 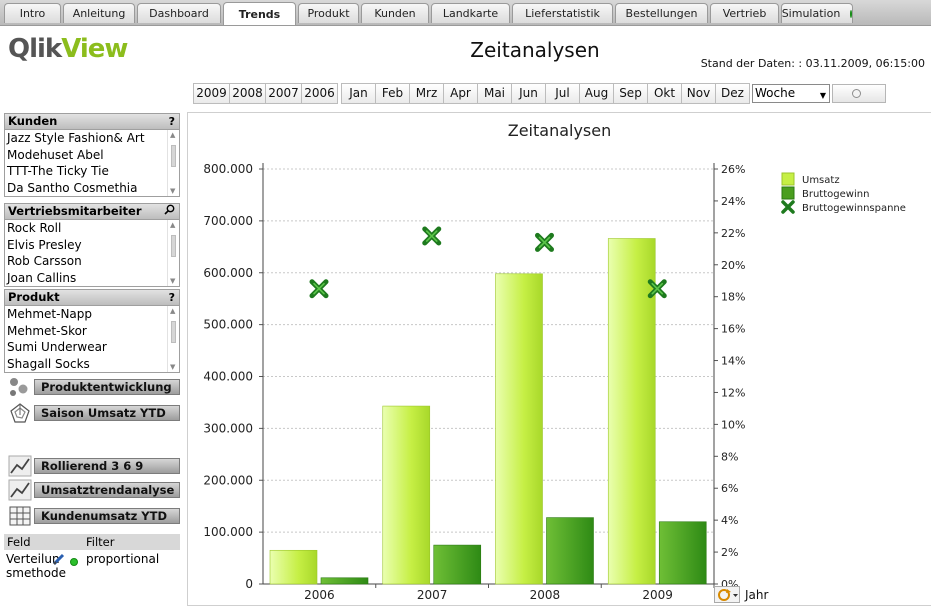 What do you see at coordinates (42, 277) in the screenshot?
I see `list-item: Joan Callins` at bounding box center [42, 277].